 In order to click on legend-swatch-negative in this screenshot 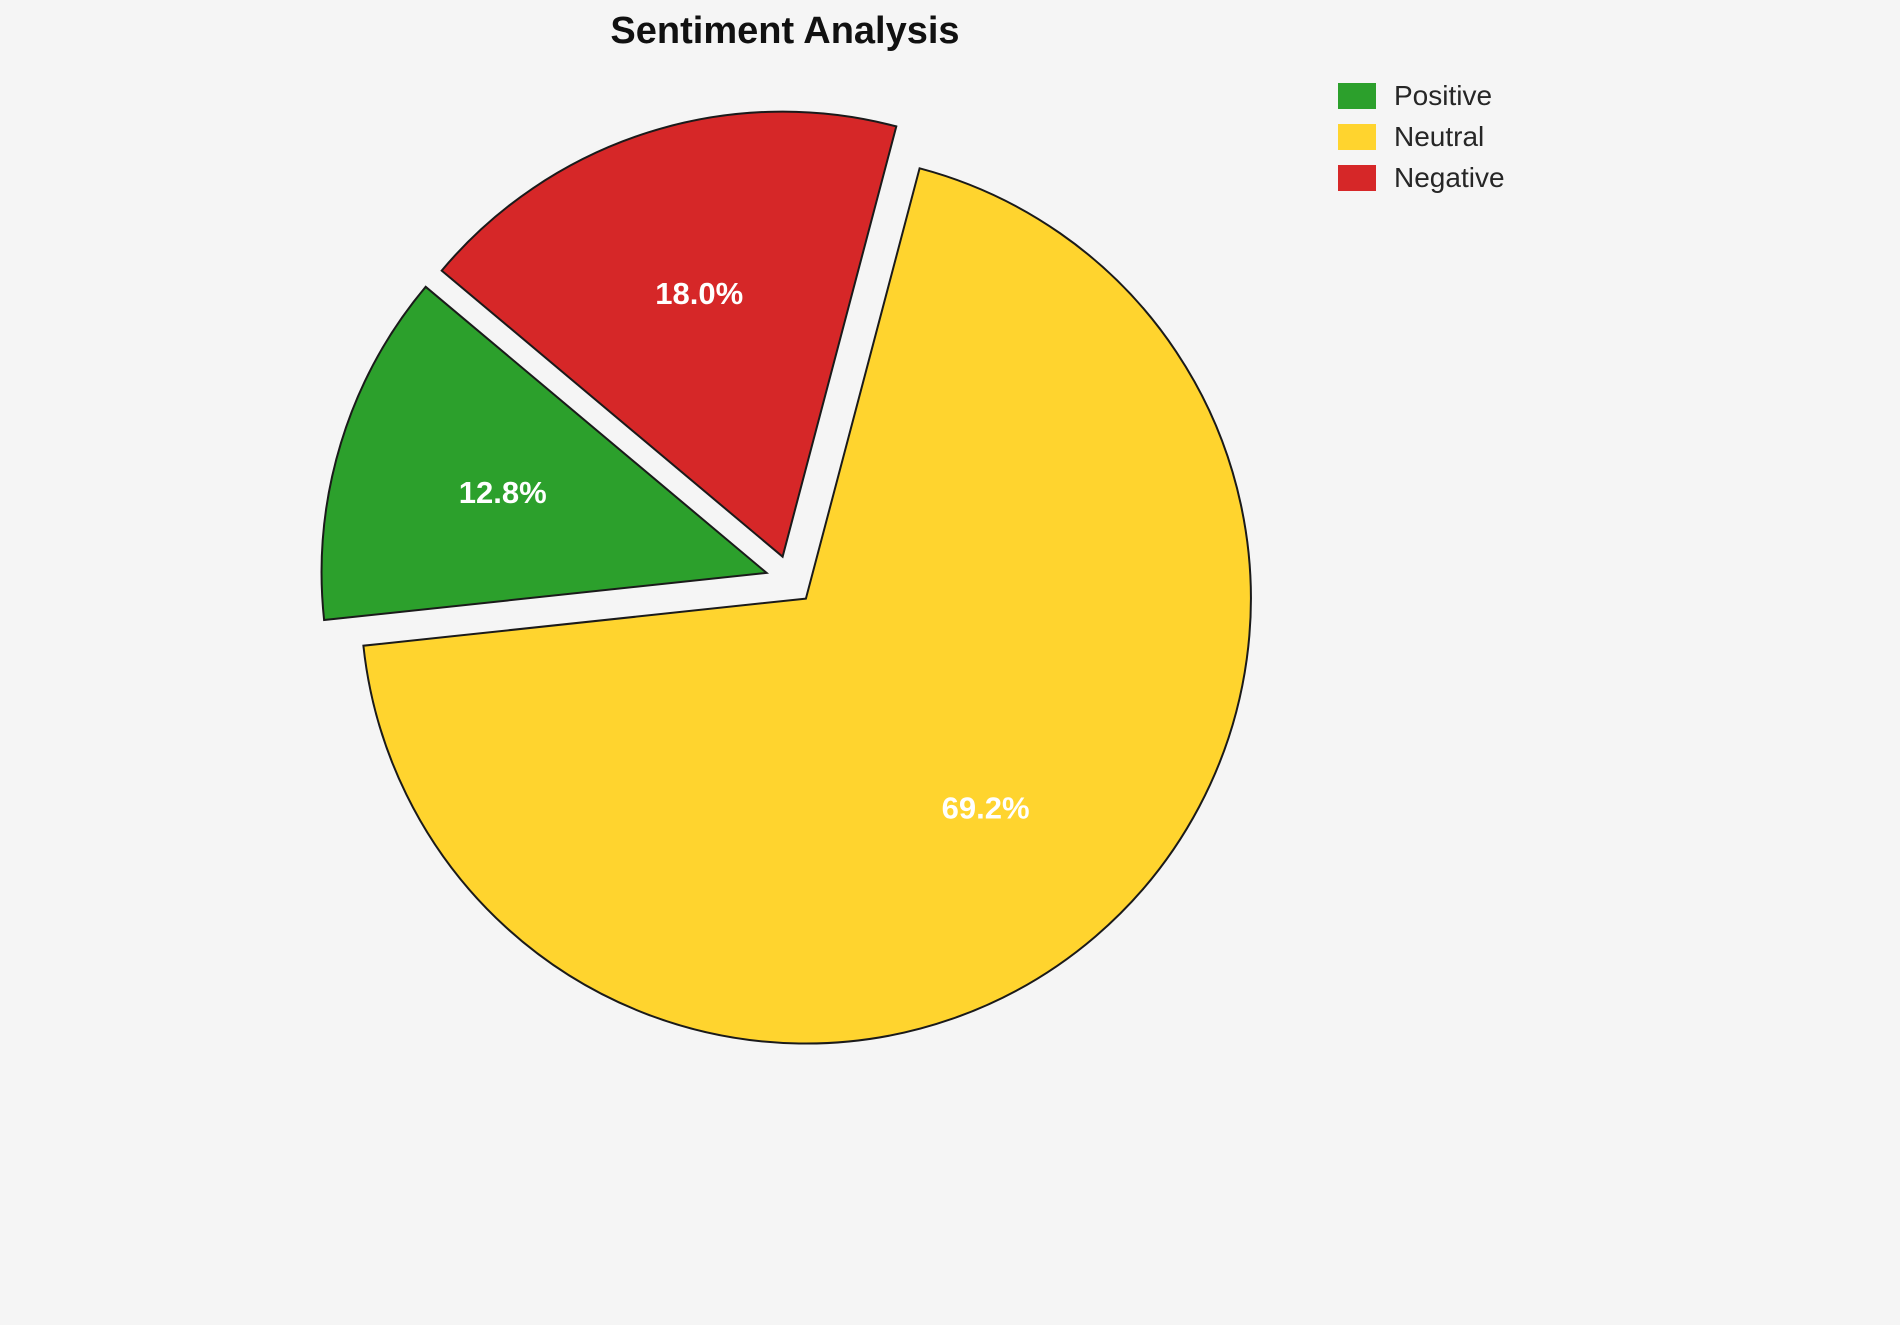, I will do `click(1357, 178)`.